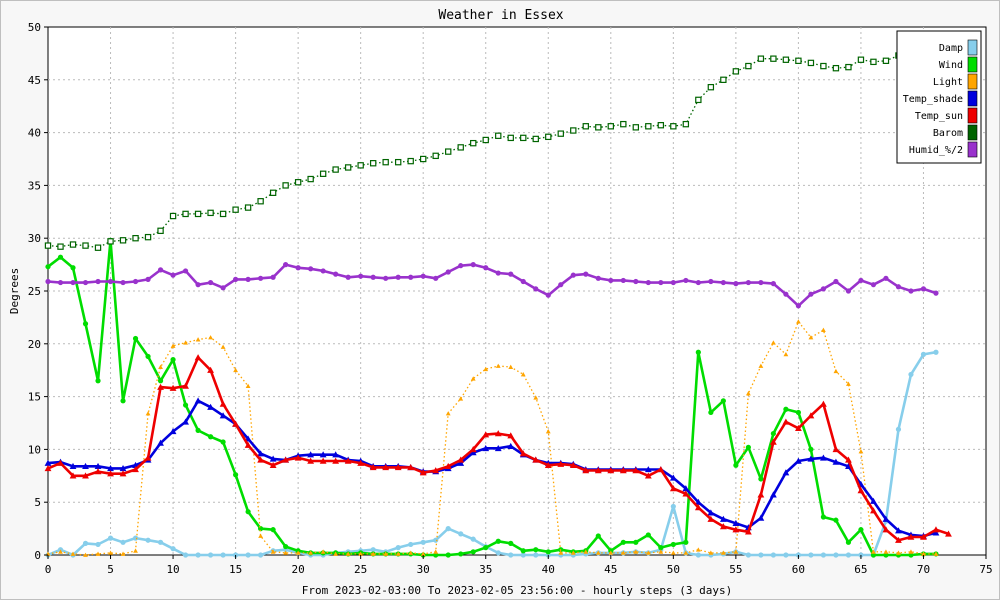  What do you see at coordinates (951, 48) in the screenshot?
I see `legend-label-damp: Damp` at bounding box center [951, 48].